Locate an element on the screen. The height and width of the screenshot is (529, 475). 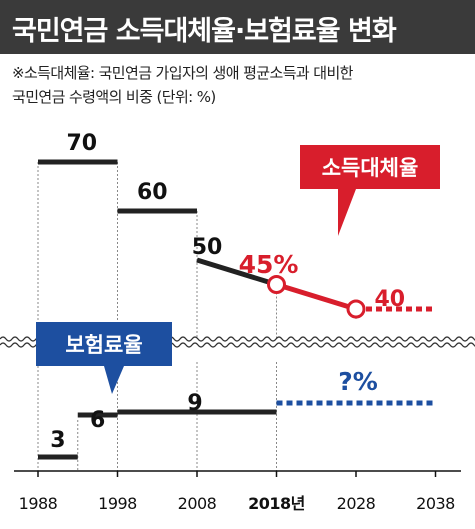
contribution-badge-shape is located at coordinates (104, 358).